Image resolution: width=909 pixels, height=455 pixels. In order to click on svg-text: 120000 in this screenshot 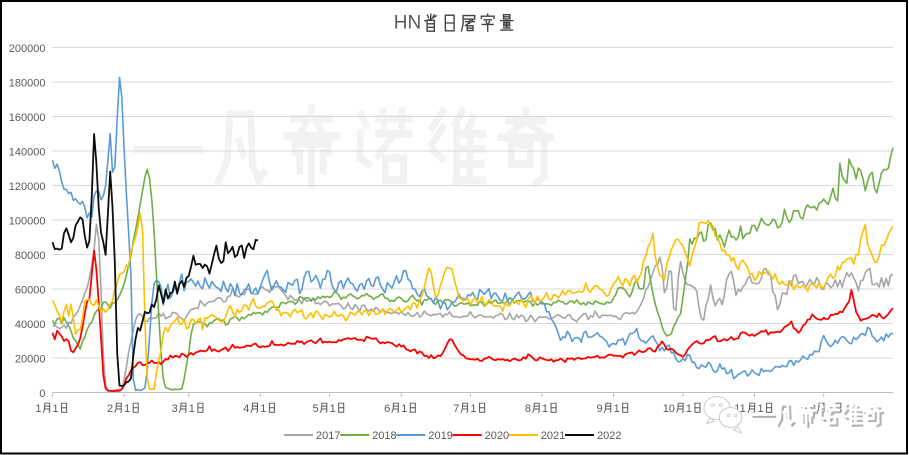, I will do `click(27, 187)`.